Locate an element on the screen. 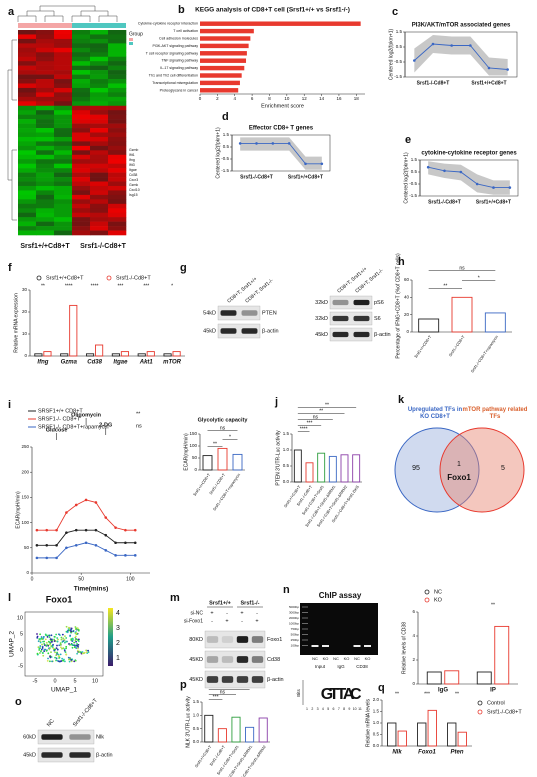 The width and height of the screenshot is (537, 777). panel-letter: p is located at coordinates (183, 685).